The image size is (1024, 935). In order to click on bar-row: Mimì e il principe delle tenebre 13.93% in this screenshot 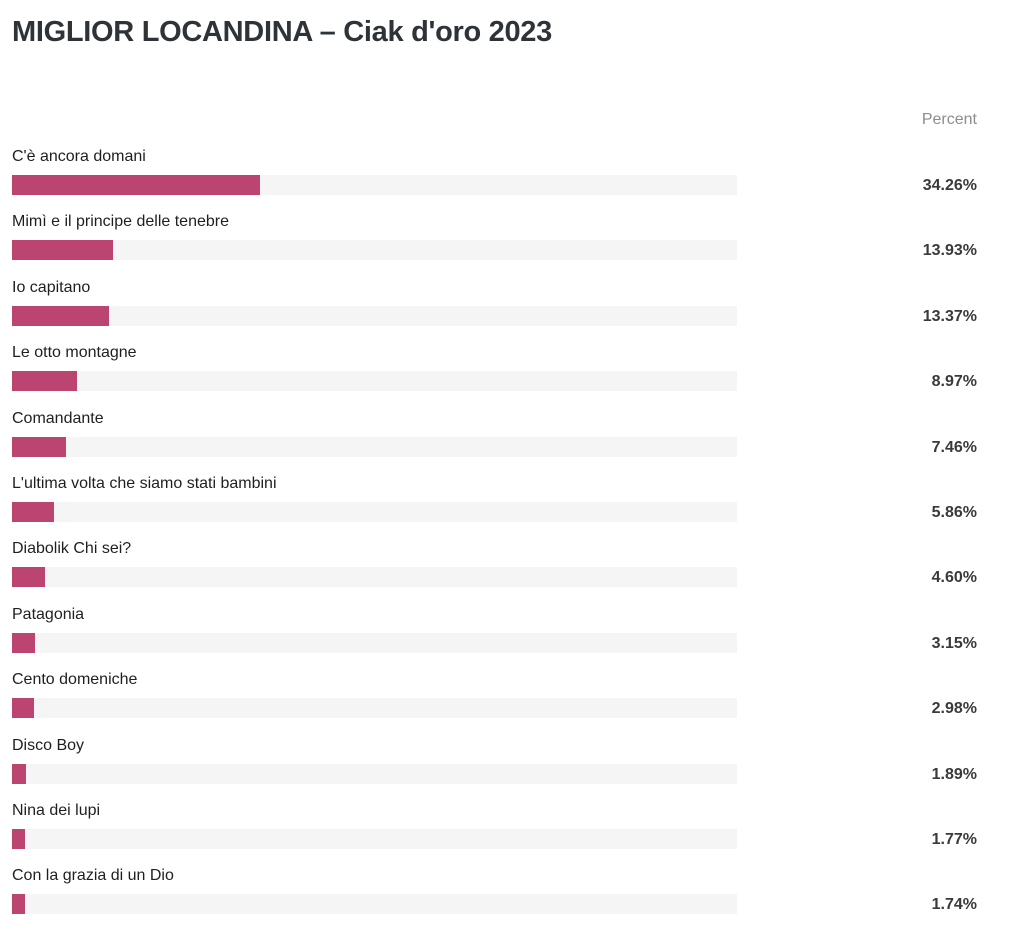, I will do `click(512, 243)`.